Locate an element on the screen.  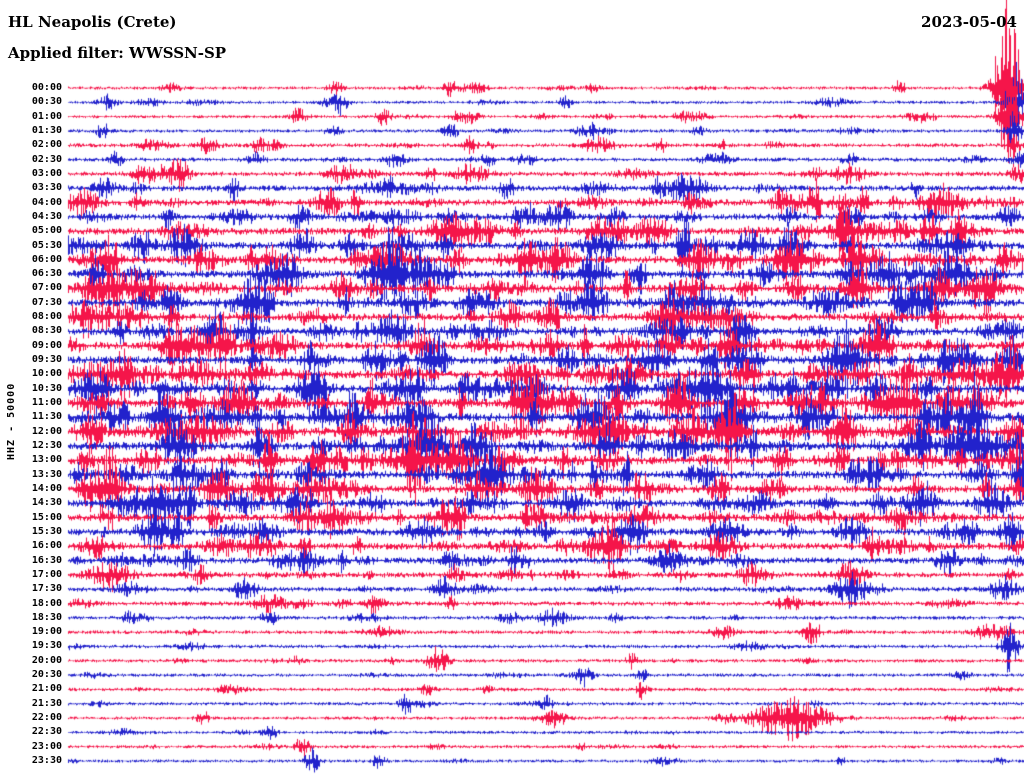
time-label: 07:30 is located at coordinates (46, 302).